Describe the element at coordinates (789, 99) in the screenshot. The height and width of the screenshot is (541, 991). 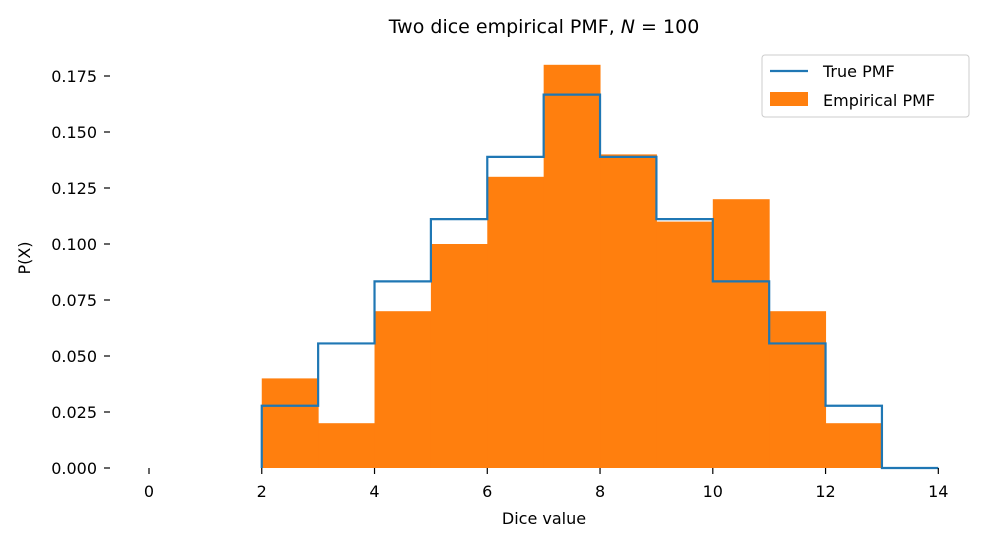
I see `legend-swatch-empirical-pmf` at that location.